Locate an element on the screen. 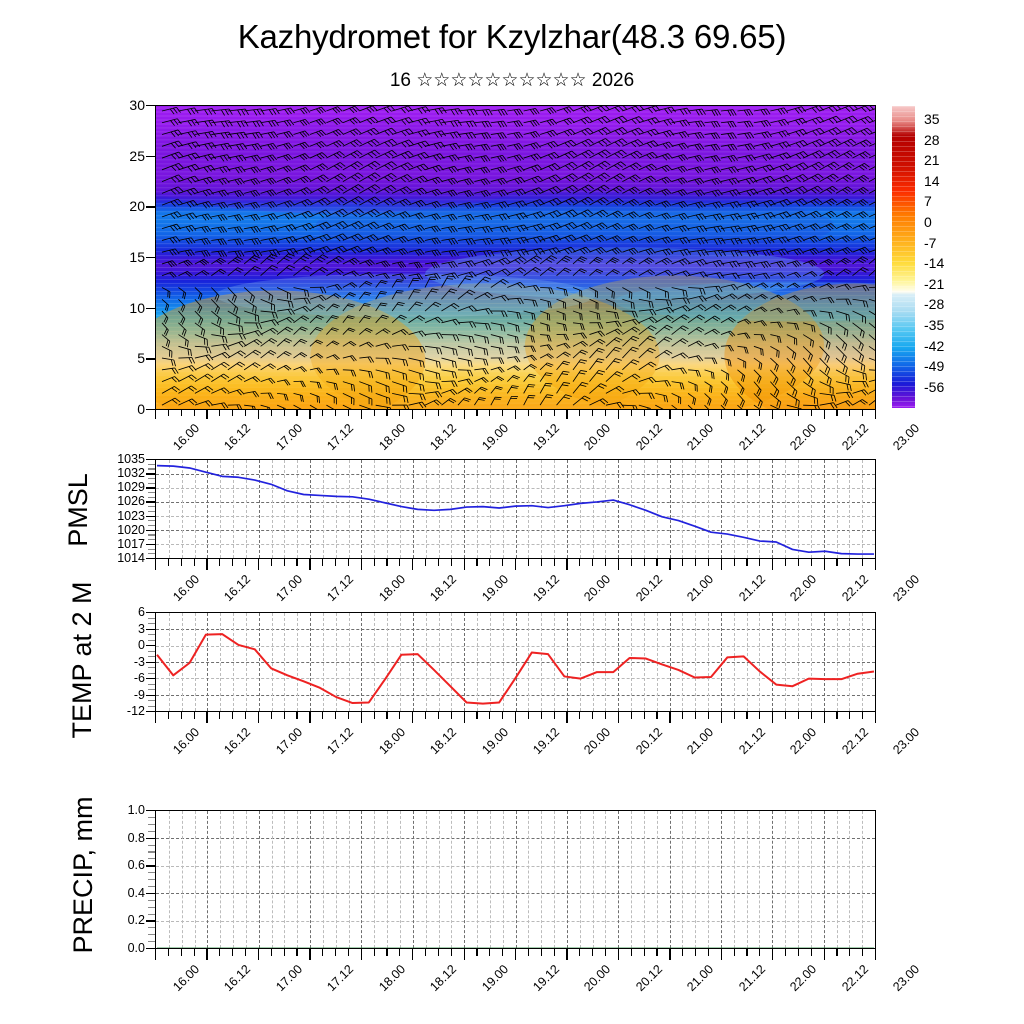 This screenshot has height=1024, width=1024. y-tick-label: 0.6 is located at coordinates (136, 865).